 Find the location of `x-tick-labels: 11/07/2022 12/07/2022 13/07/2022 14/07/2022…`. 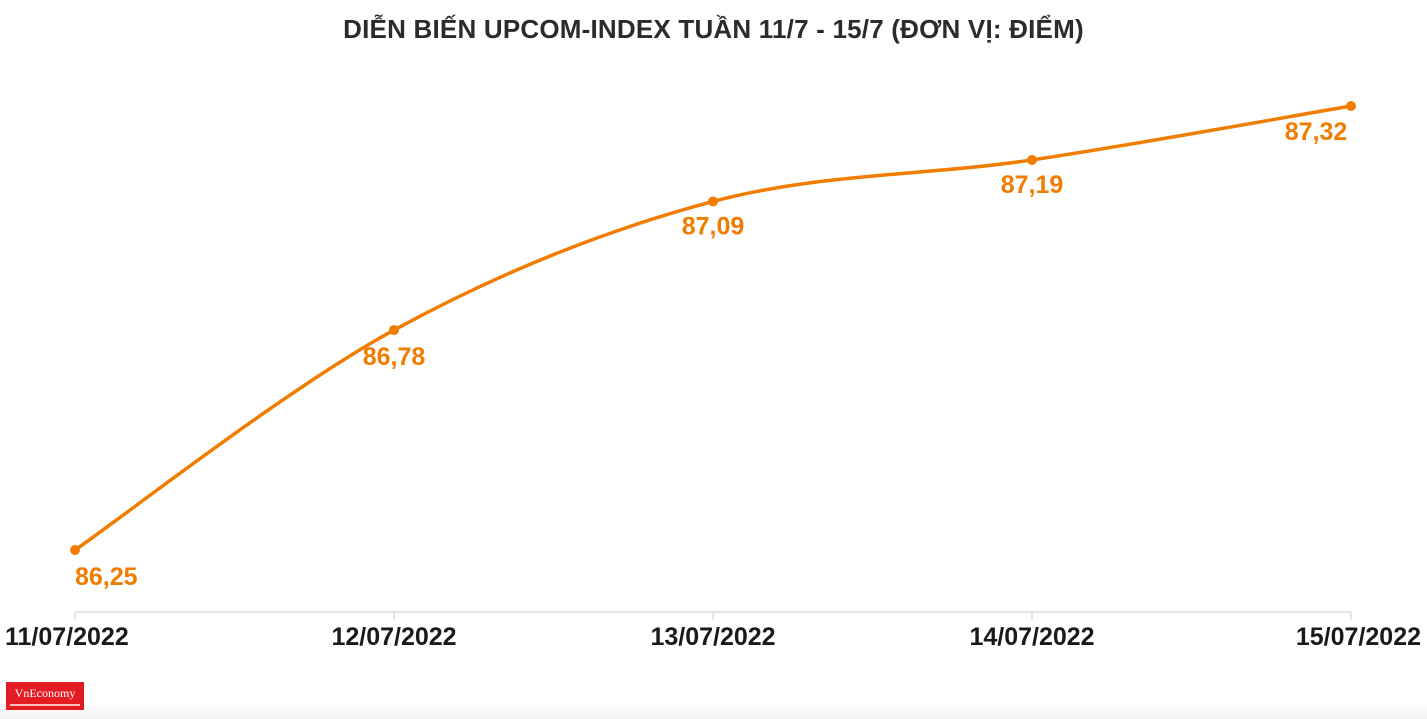

x-tick-labels: 11/07/2022 12/07/2022 13/07/2022 14/07/2022… is located at coordinates (713, 637).